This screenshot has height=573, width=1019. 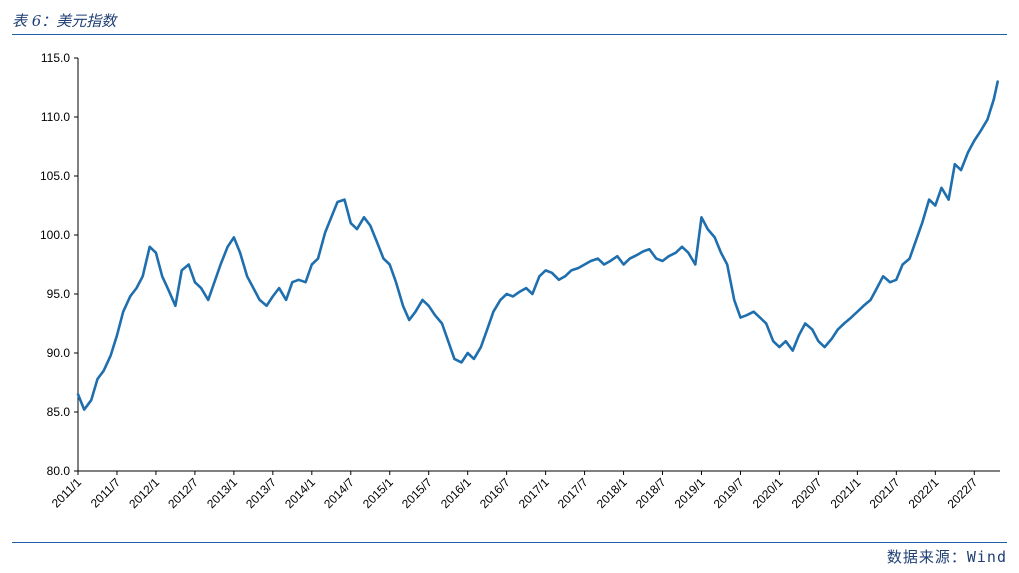 I want to click on y-tick-label: 85.0, so click(x=59, y=412).